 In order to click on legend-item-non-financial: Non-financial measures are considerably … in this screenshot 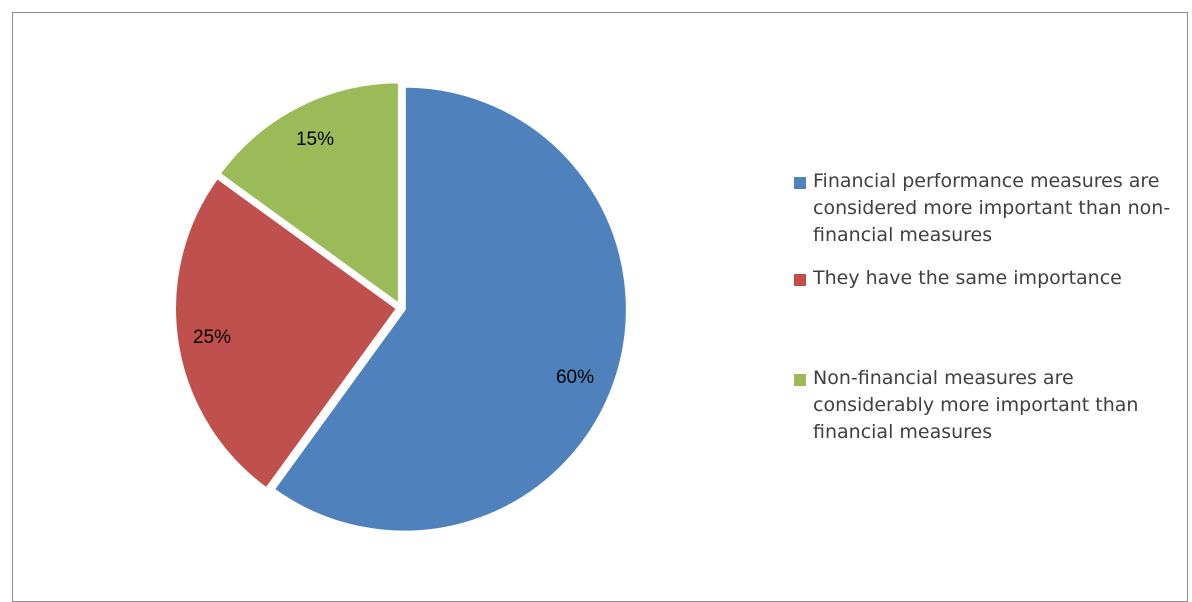, I will do `click(989, 405)`.